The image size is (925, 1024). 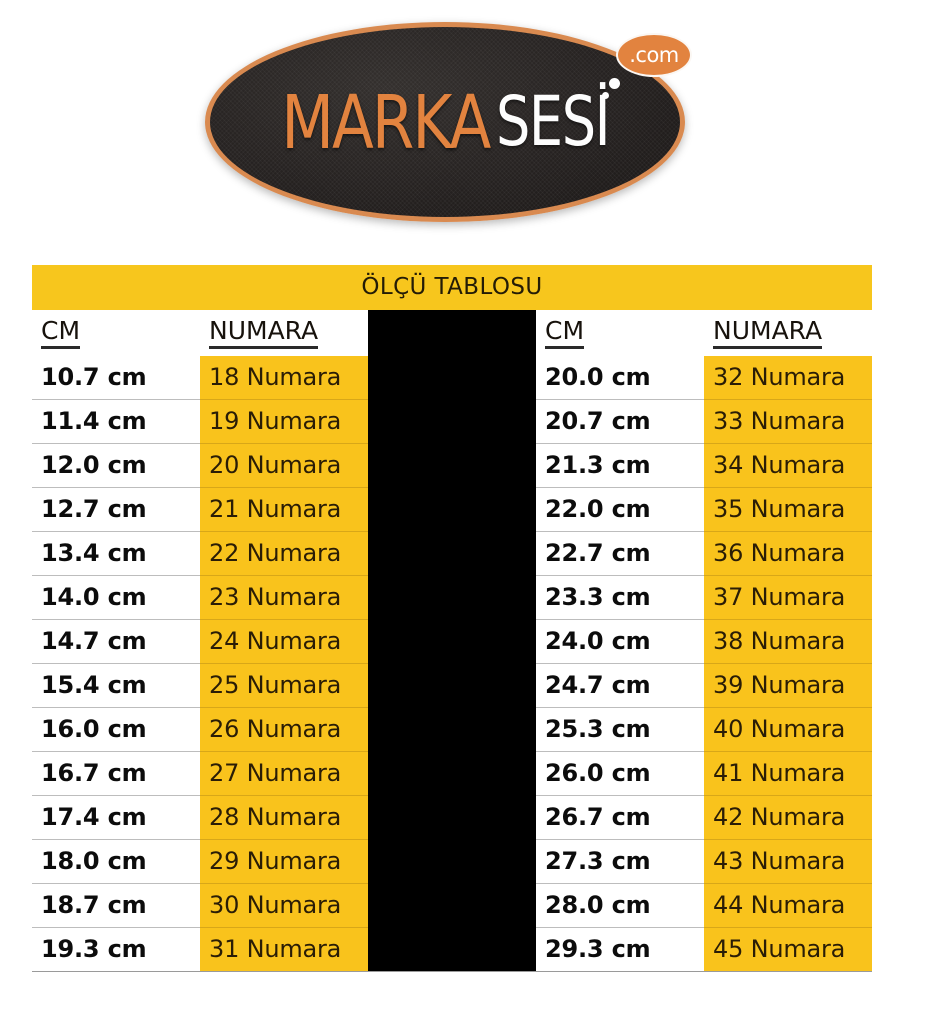 I want to click on cell-cm-left: 11.4 cm, so click(x=116, y=421).